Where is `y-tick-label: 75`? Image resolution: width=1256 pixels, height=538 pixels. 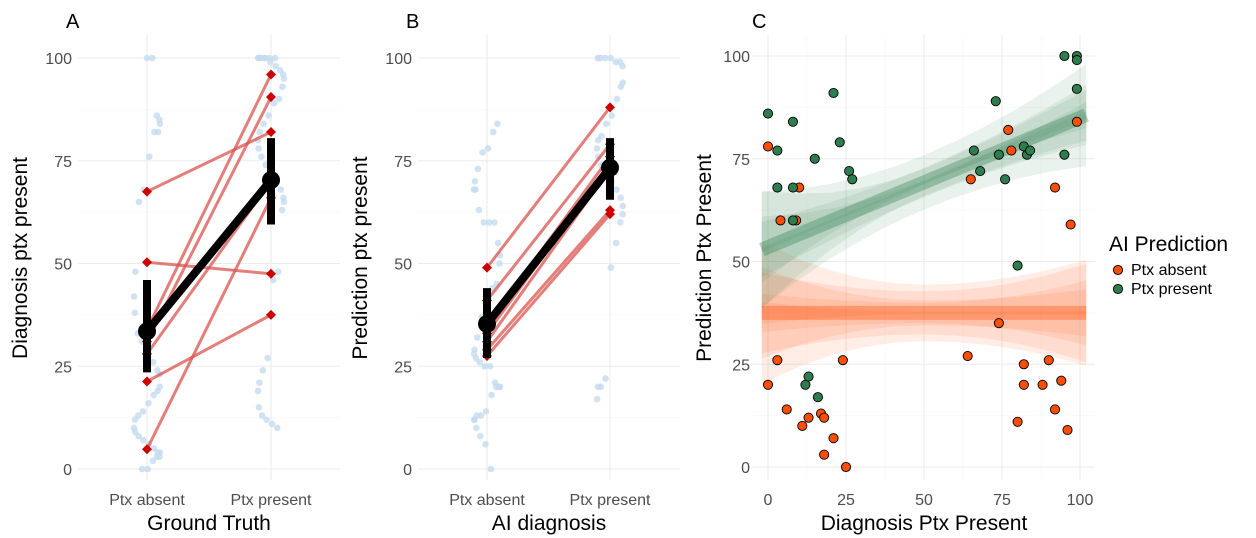
y-tick-label: 75 is located at coordinates (403, 162).